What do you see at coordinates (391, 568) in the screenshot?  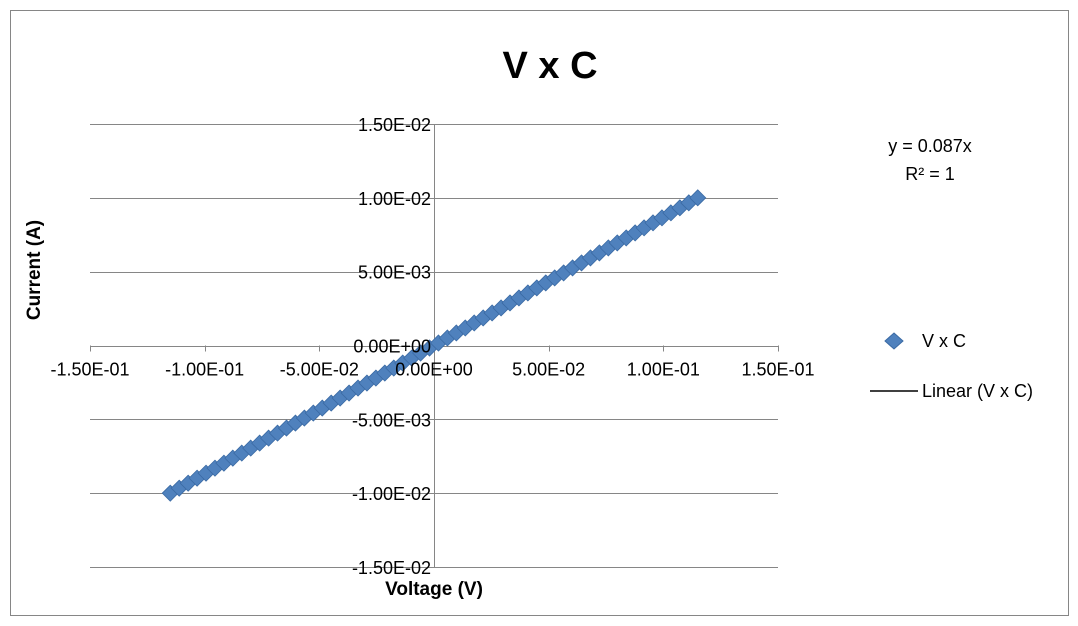 I see `y-tick-label: -1.50E-02` at bounding box center [391, 568].